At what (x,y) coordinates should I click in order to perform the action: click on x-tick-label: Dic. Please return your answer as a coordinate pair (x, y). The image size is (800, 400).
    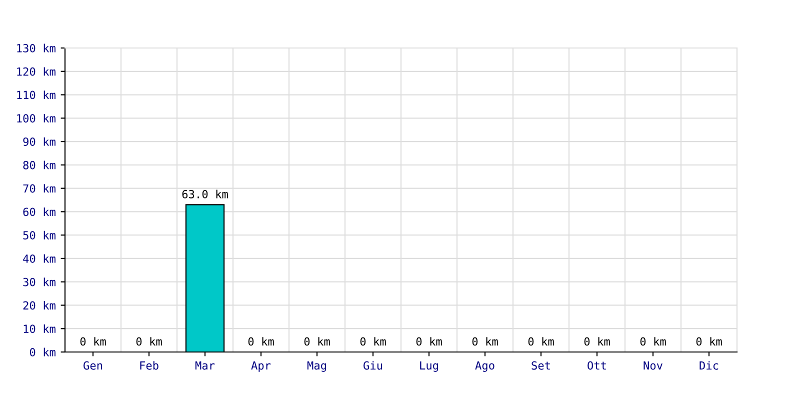
    Looking at the image, I should click on (709, 365).